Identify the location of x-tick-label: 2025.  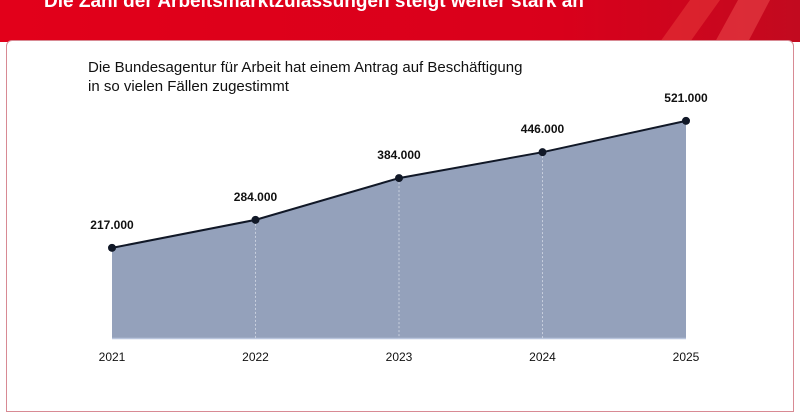
(686, 357).